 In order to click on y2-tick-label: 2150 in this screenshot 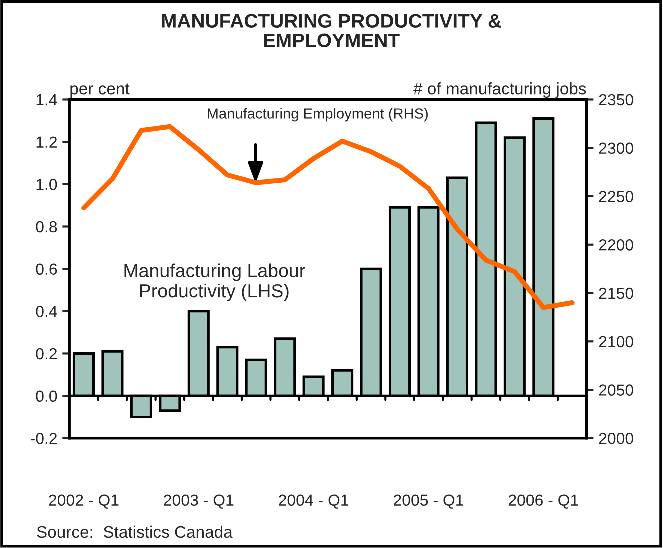, I will do `click(616, 294)`.